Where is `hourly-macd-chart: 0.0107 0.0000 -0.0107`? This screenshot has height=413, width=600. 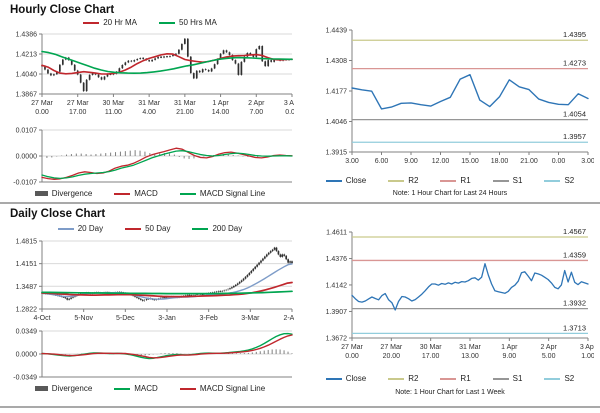
hourly-macd-chart: 0.0107 0.0000 -0.0107 is located at coordinates (153, 157).